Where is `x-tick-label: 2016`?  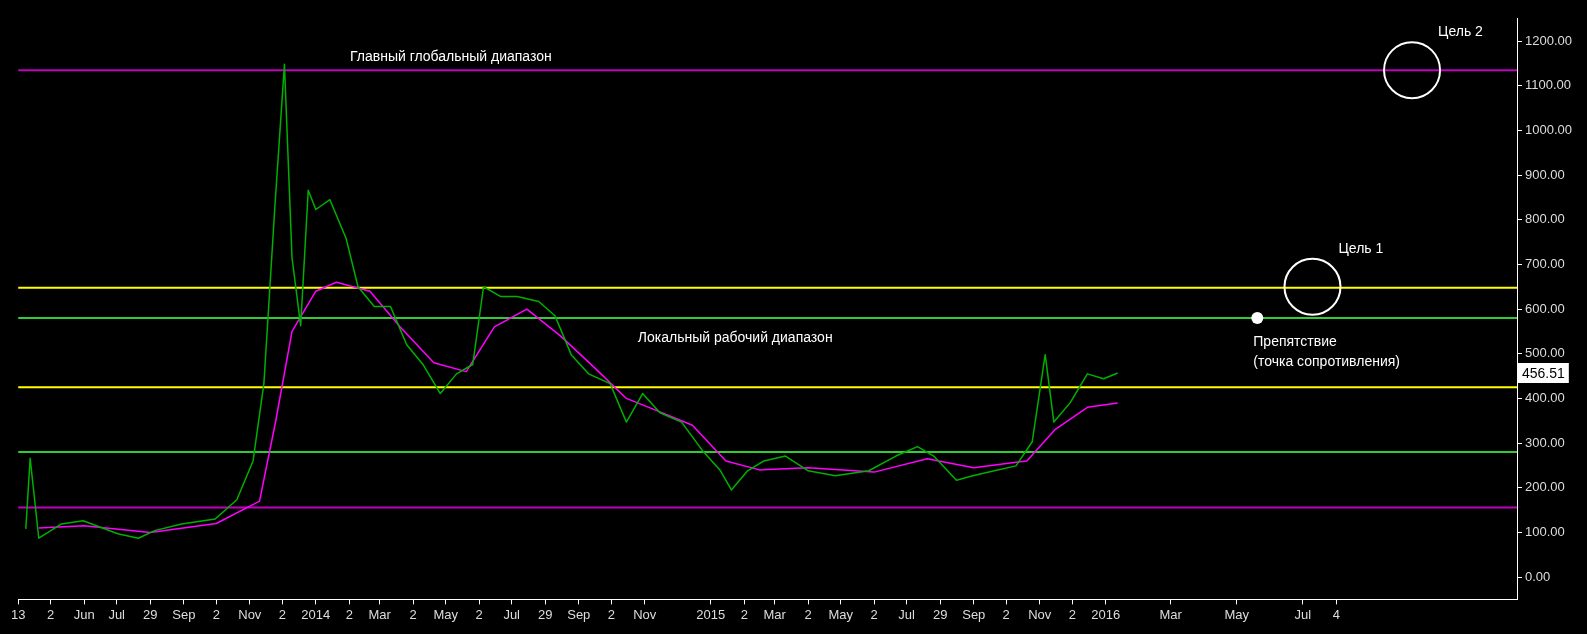
x-tick-label: 2016 is located at coordinates (1106, 614).